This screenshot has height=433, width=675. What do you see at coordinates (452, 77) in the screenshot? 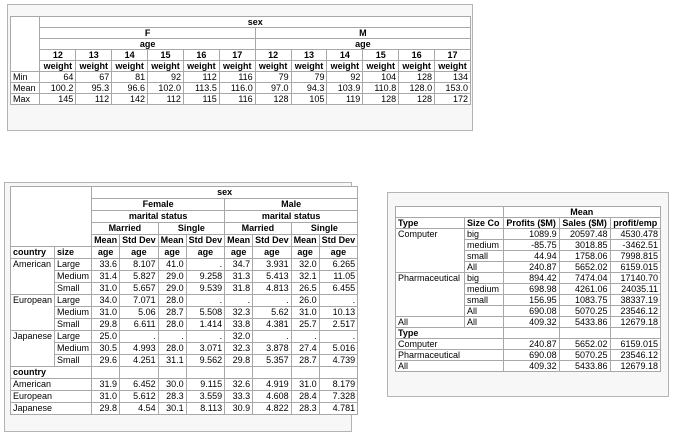
I see `cell: 134` at bounding box center [452, 77].